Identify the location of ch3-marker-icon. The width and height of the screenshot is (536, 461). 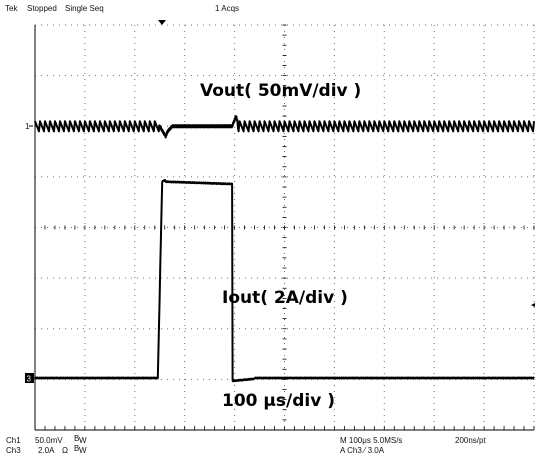
(29, 378).